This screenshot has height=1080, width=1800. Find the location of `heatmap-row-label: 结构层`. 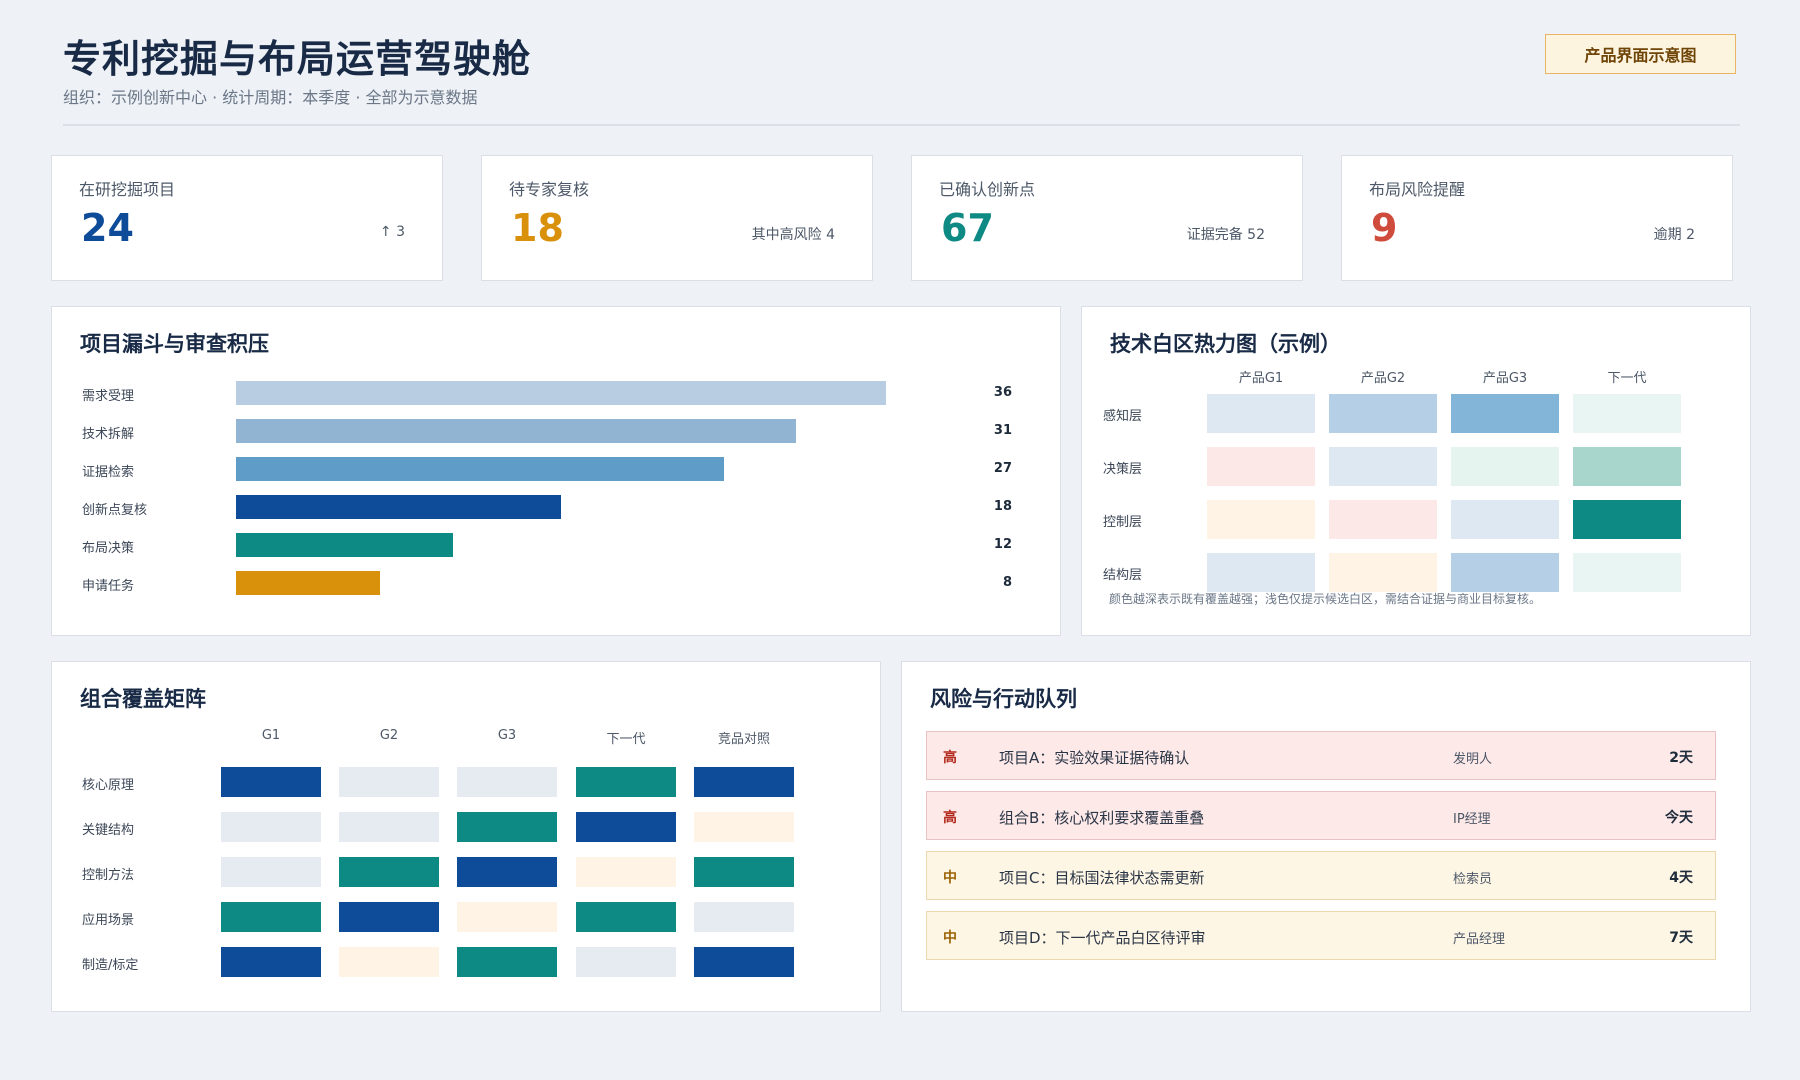

heatmap-row-label: 结构层 is located at coordinates (1123, 575).